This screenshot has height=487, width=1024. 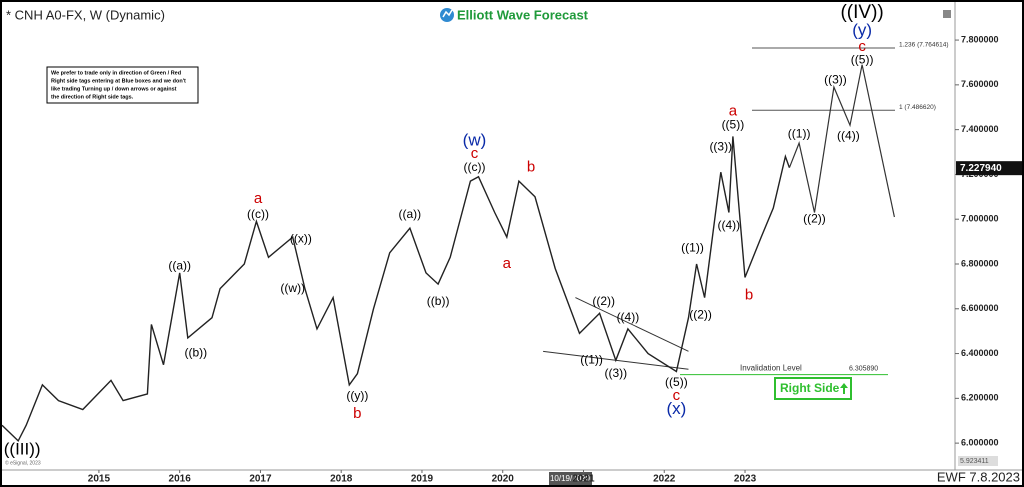 What do you see at coordinates (810, 388) in the screenshot?
I see `right-side-text: Right Side` at bounding box center [810, 388].